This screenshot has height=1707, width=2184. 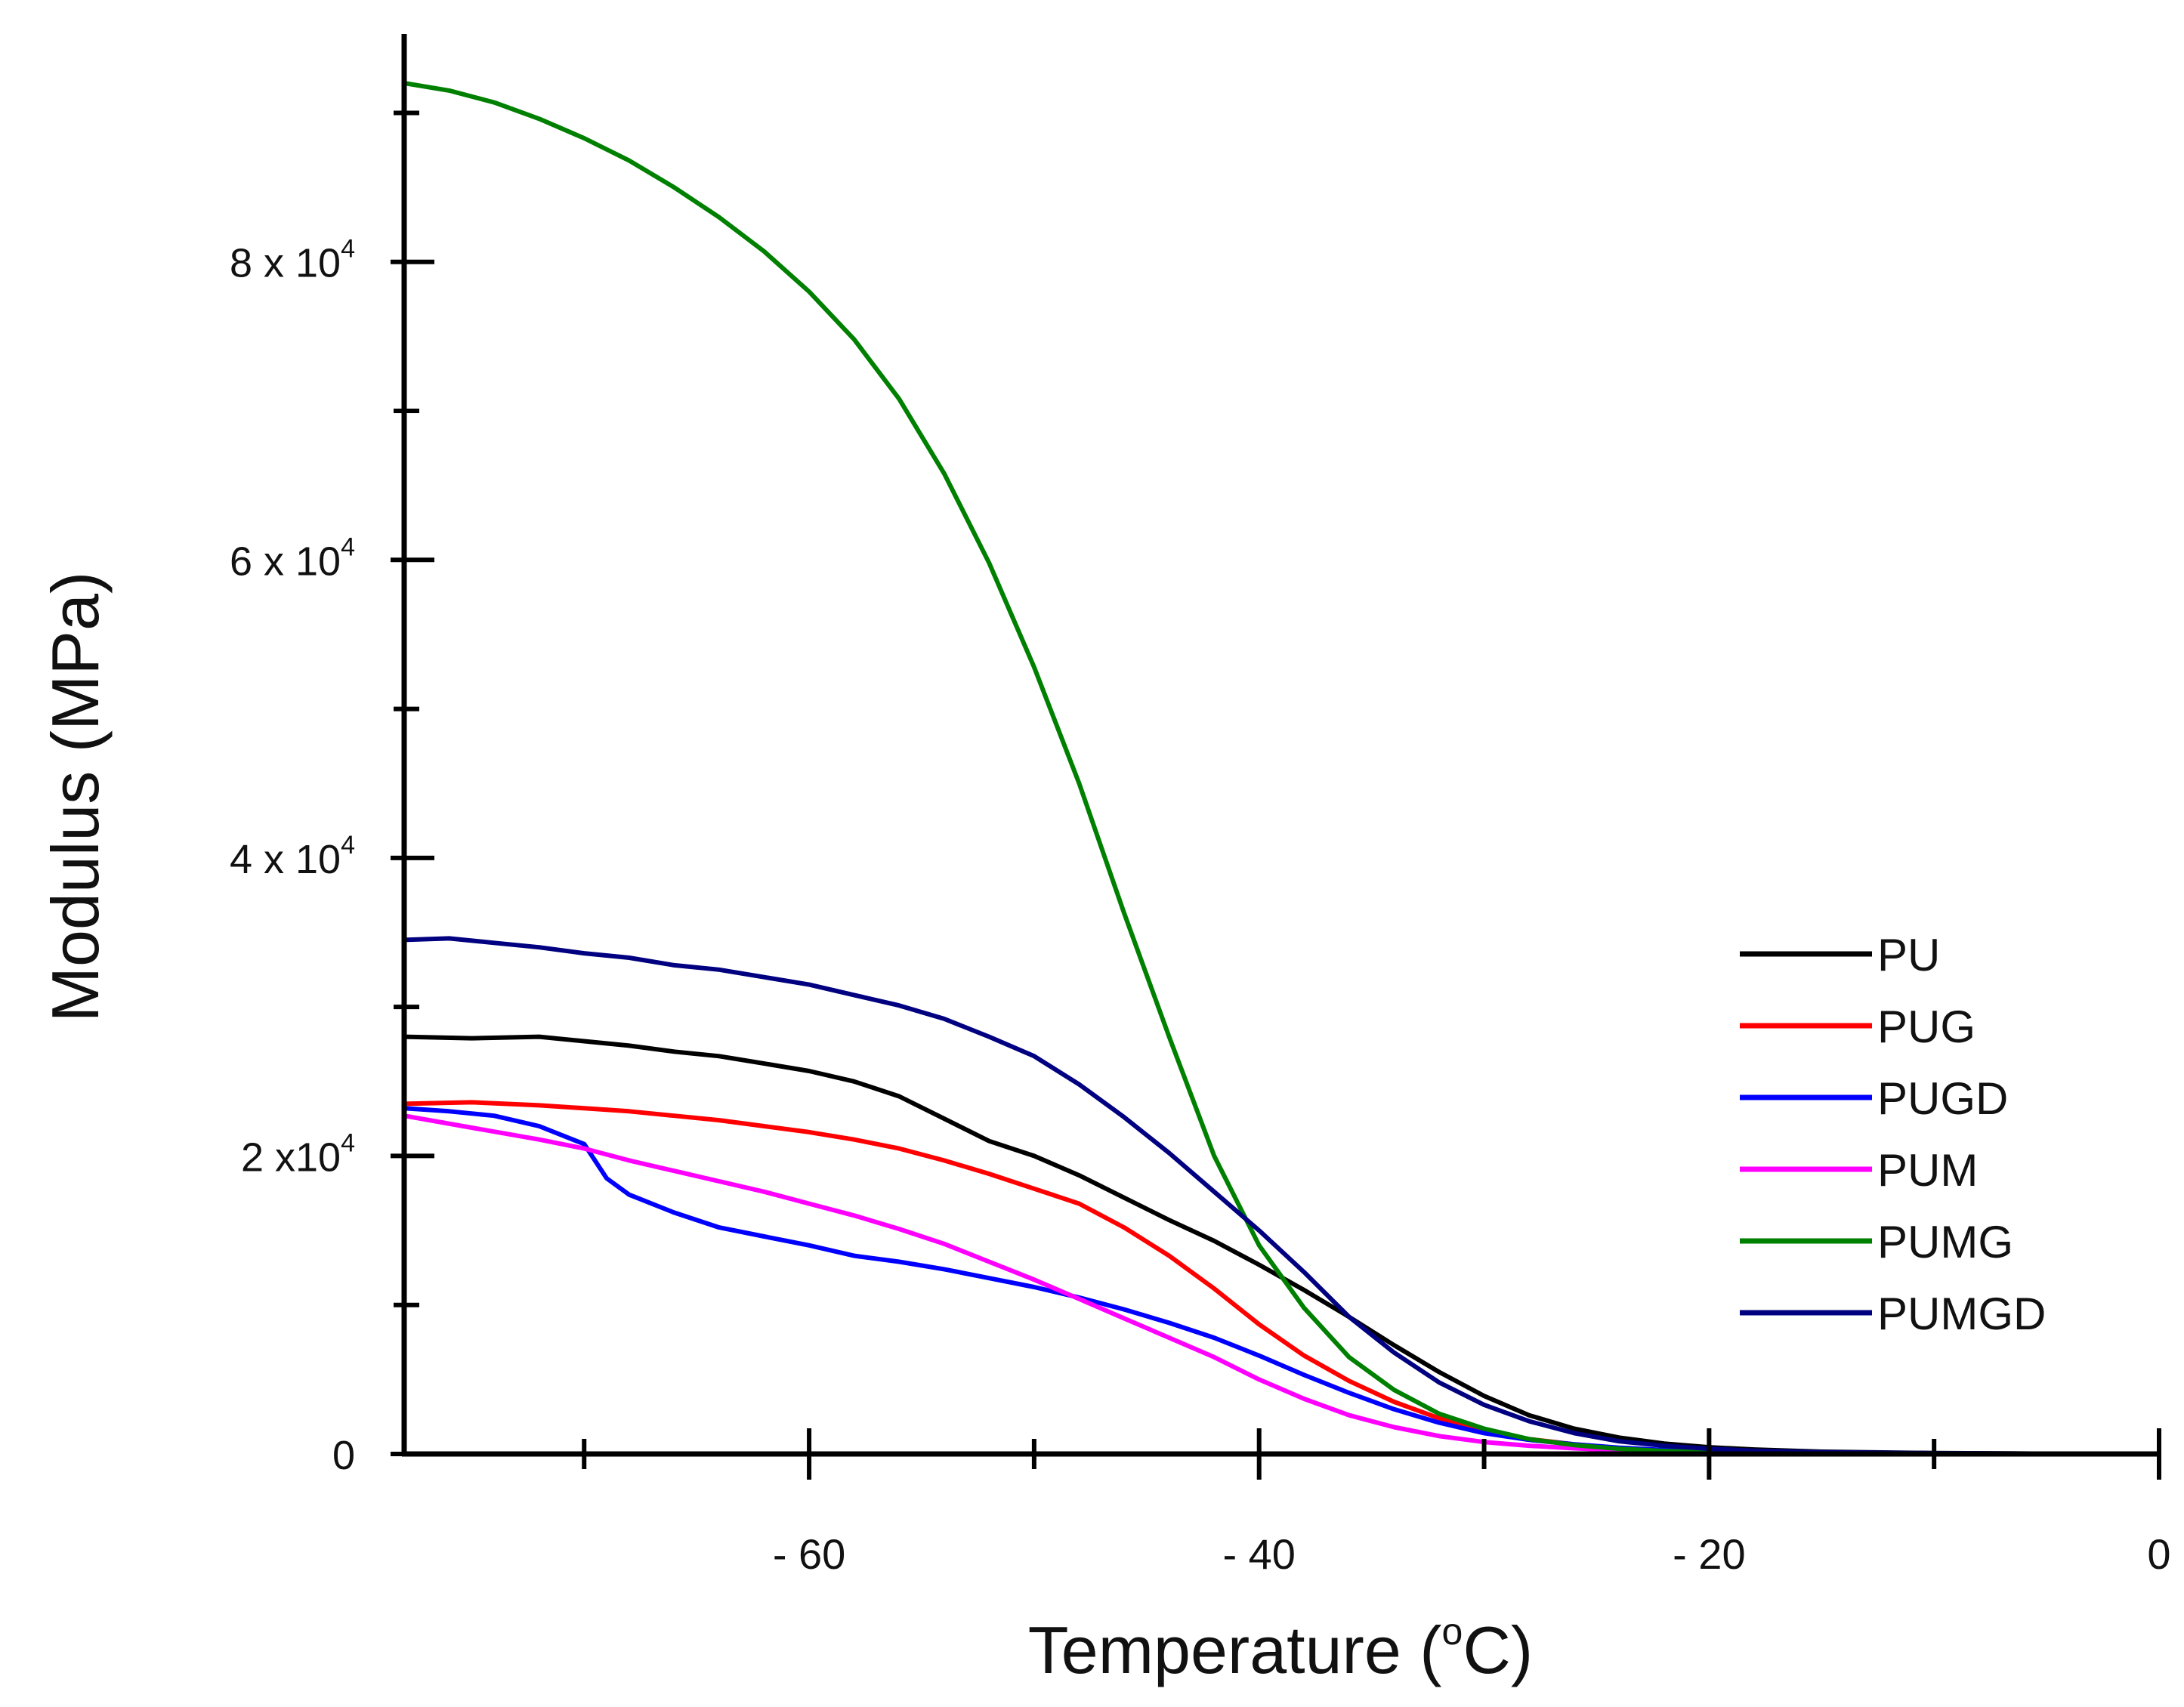 I want to click on legend-item-pumg: PUMG, so click(x=1876, y=1242).